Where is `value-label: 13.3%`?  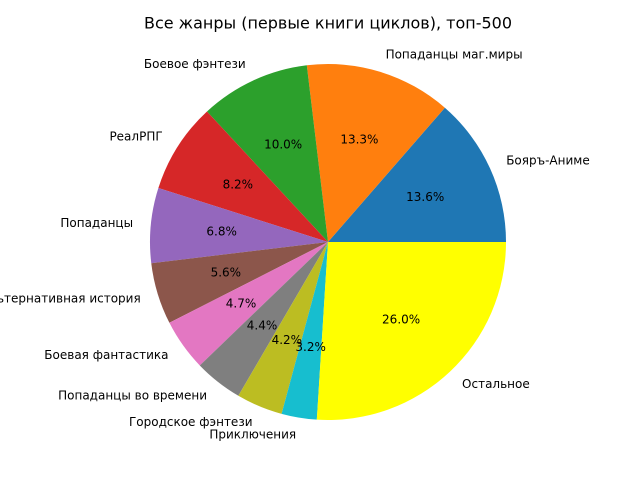 value-label: 13.3% is located at coordinates (359, 139).